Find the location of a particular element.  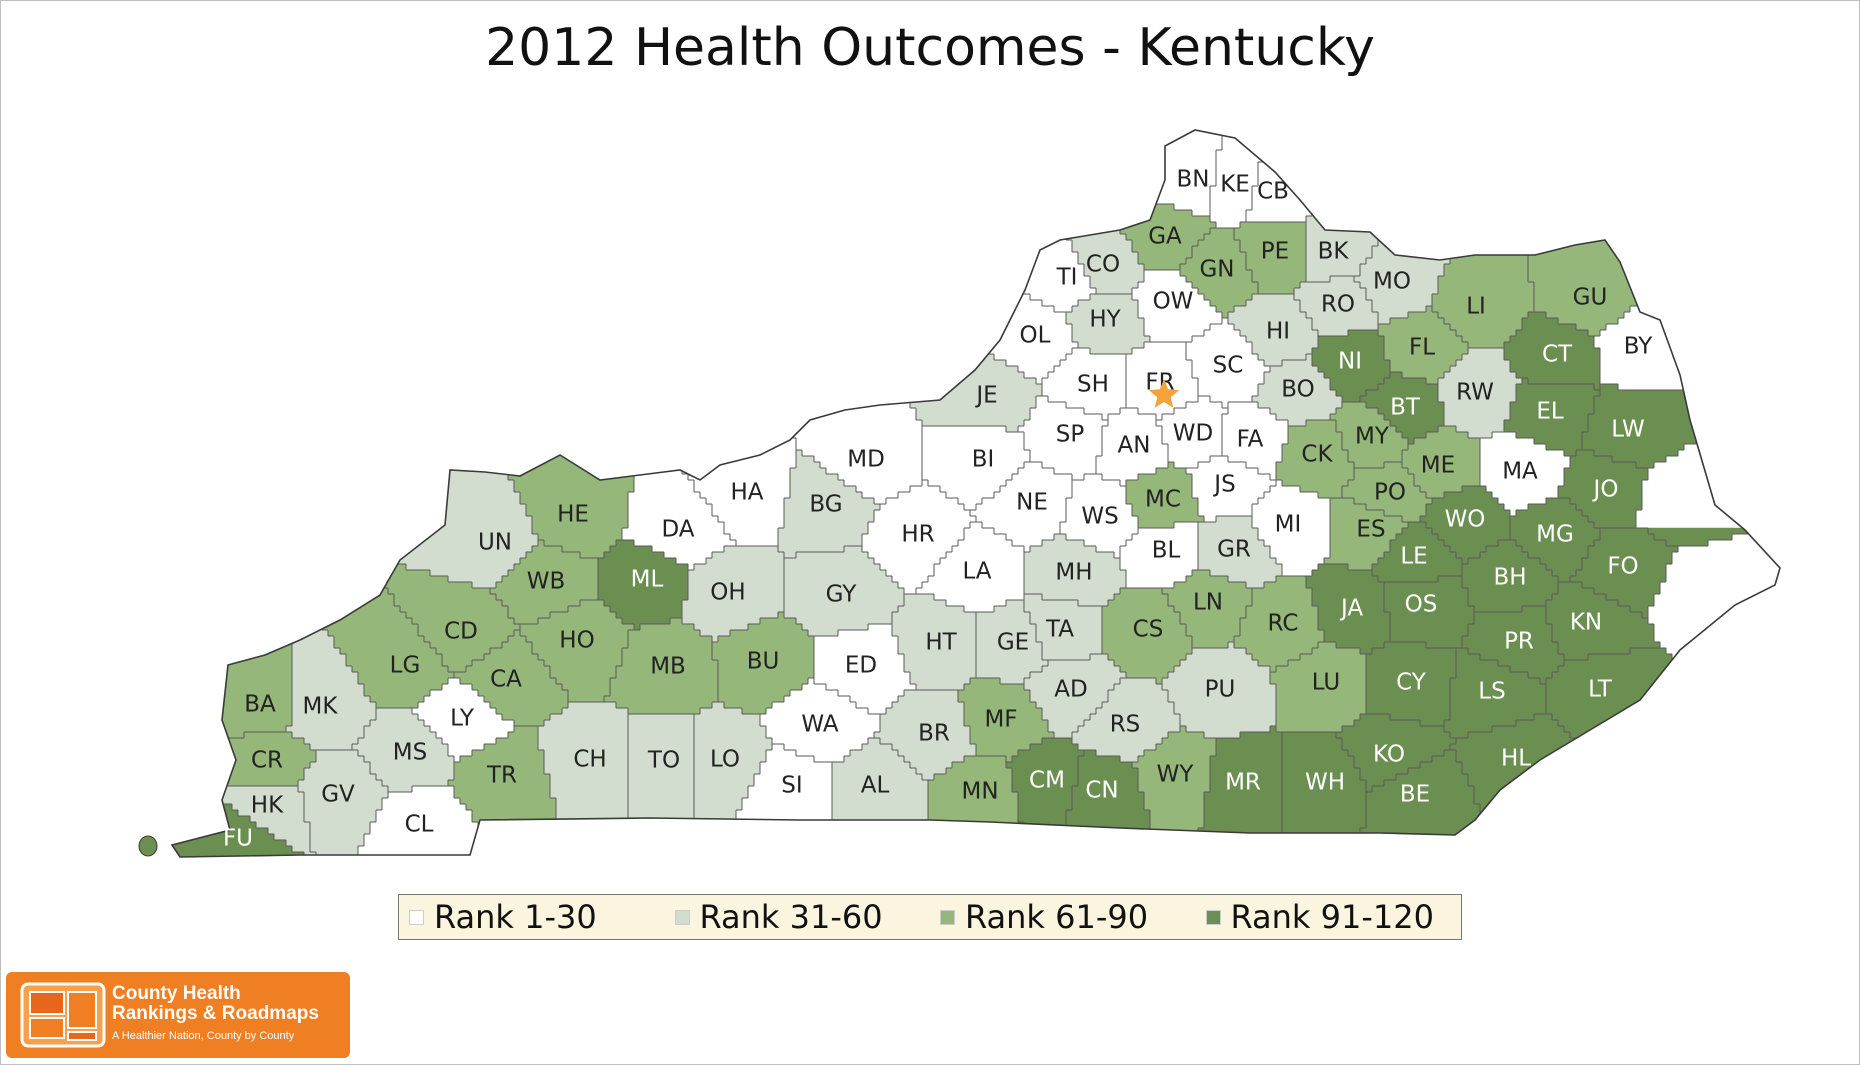

county-label-mg: MG is located at coordinates (1555, 535).